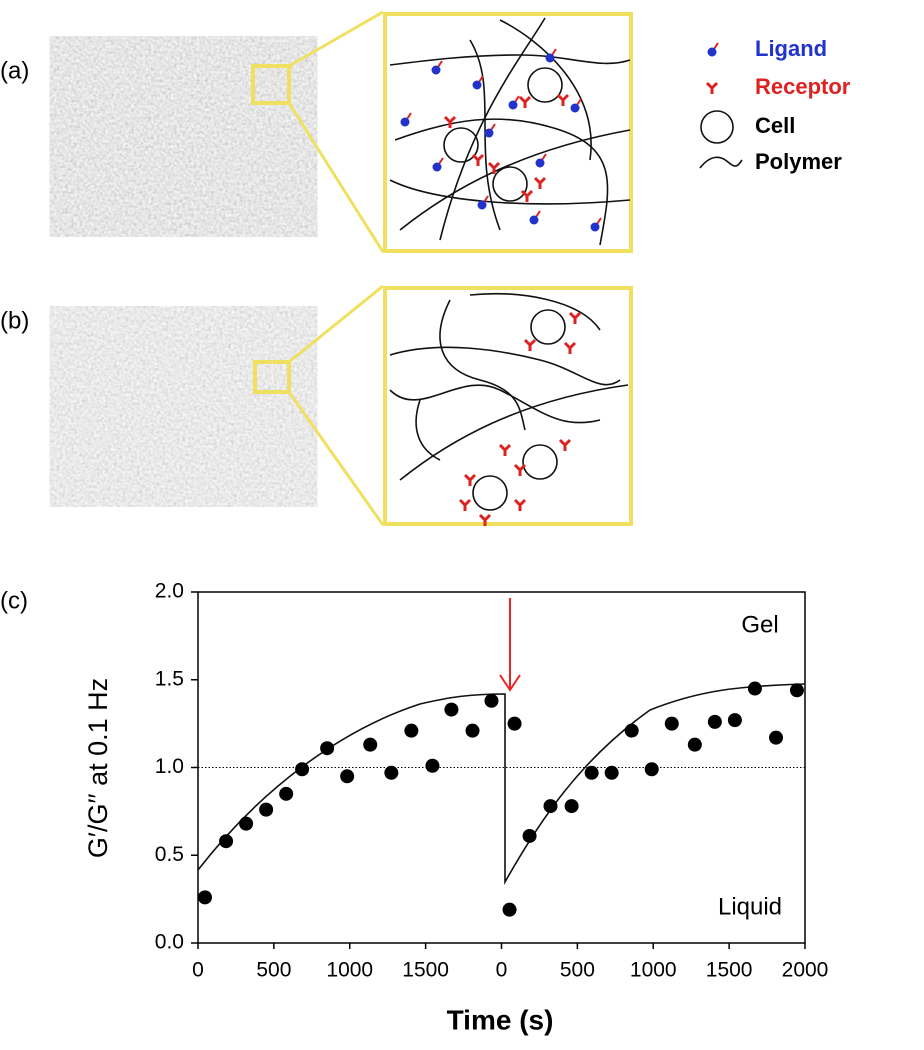 The image size is (924, 1050). Describe the element at coordinates (798, 161) in the screenshot. I see `legend-label: Polymer` at that location.